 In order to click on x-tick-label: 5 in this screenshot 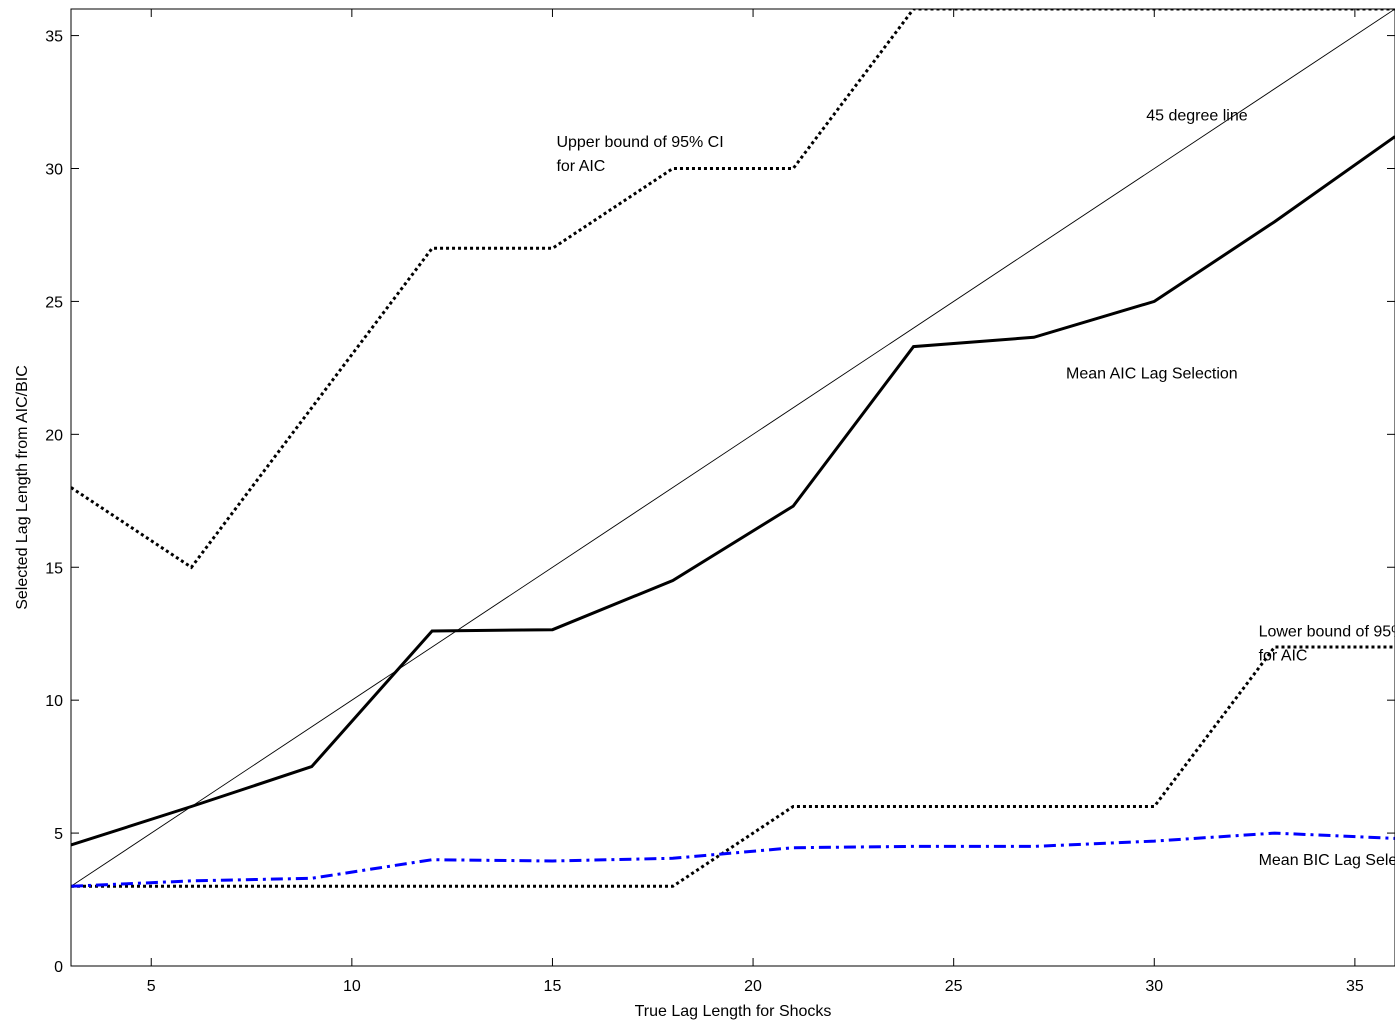, I will do `click(151, 986)`.